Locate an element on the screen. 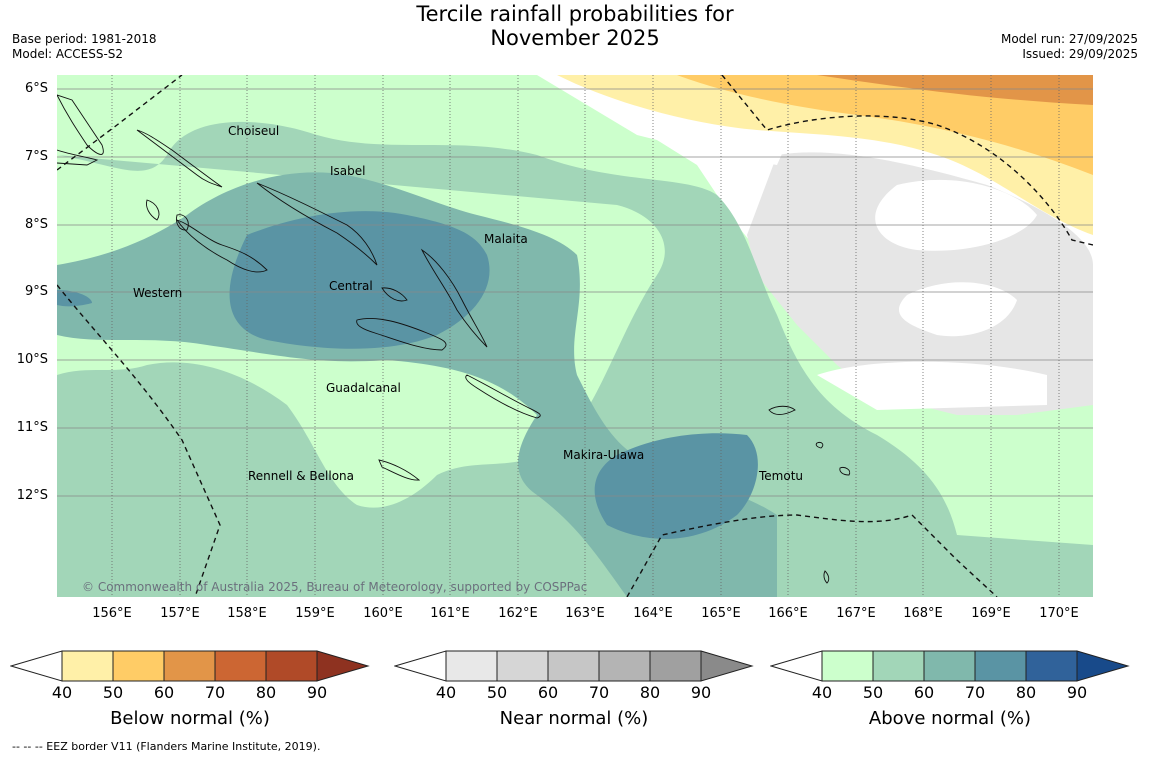 This screenshot has width=1150, height=758. torres-coast is located at coordinates (826, 577).